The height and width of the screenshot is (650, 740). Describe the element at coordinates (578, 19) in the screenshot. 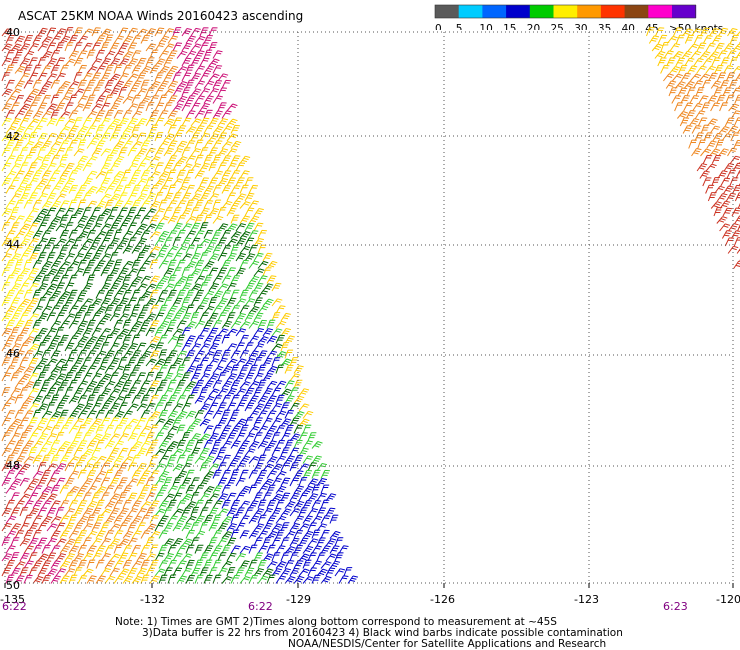

I see `wind-speed-legend: 0 5 10 15 20 25 30 35 40 45 >50 knots` at that location.